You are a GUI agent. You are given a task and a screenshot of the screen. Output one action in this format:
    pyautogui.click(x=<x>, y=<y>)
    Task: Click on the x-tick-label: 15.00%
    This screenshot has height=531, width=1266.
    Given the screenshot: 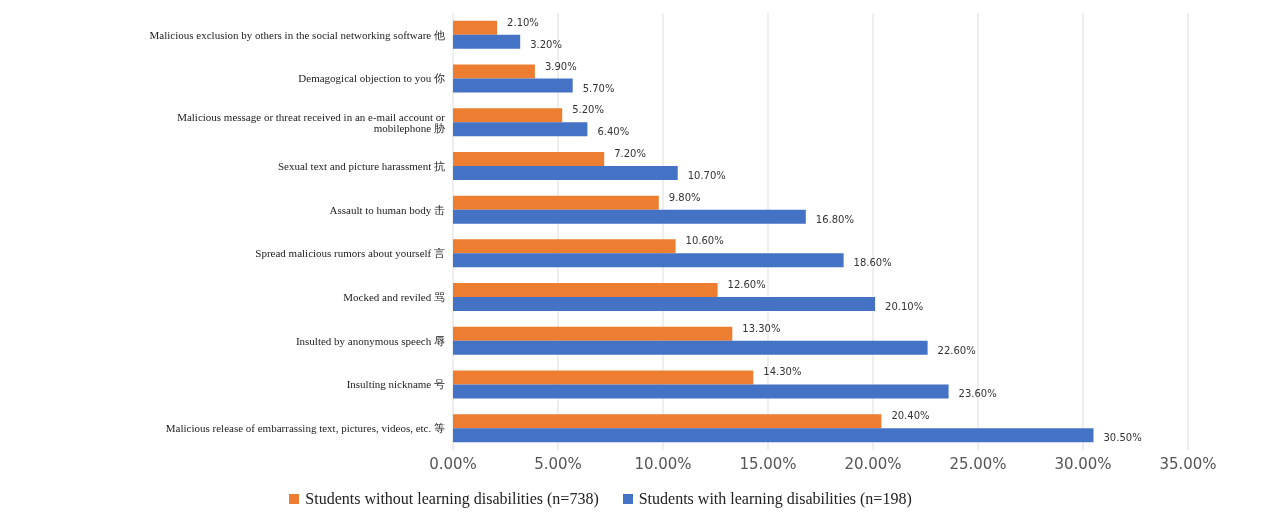 What is the action you would take?
    pyautogui.click(x=768, y=463)
    